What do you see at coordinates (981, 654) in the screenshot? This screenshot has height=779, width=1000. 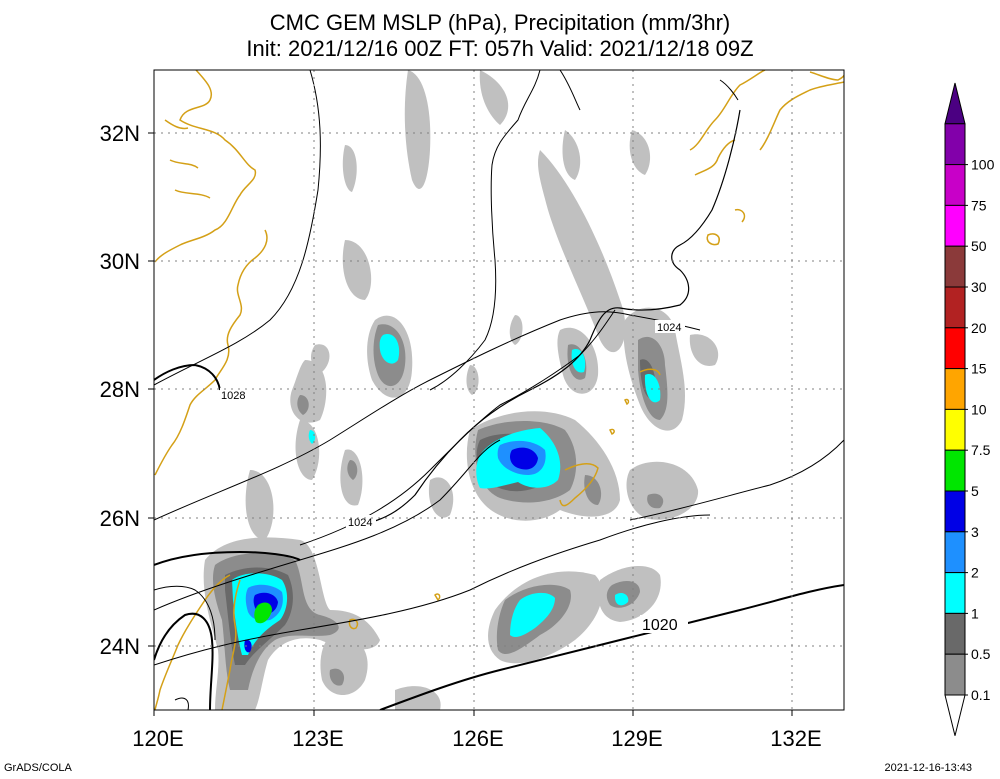 I see `colorbar-label: 0.5` at bounding box center [981, 654].